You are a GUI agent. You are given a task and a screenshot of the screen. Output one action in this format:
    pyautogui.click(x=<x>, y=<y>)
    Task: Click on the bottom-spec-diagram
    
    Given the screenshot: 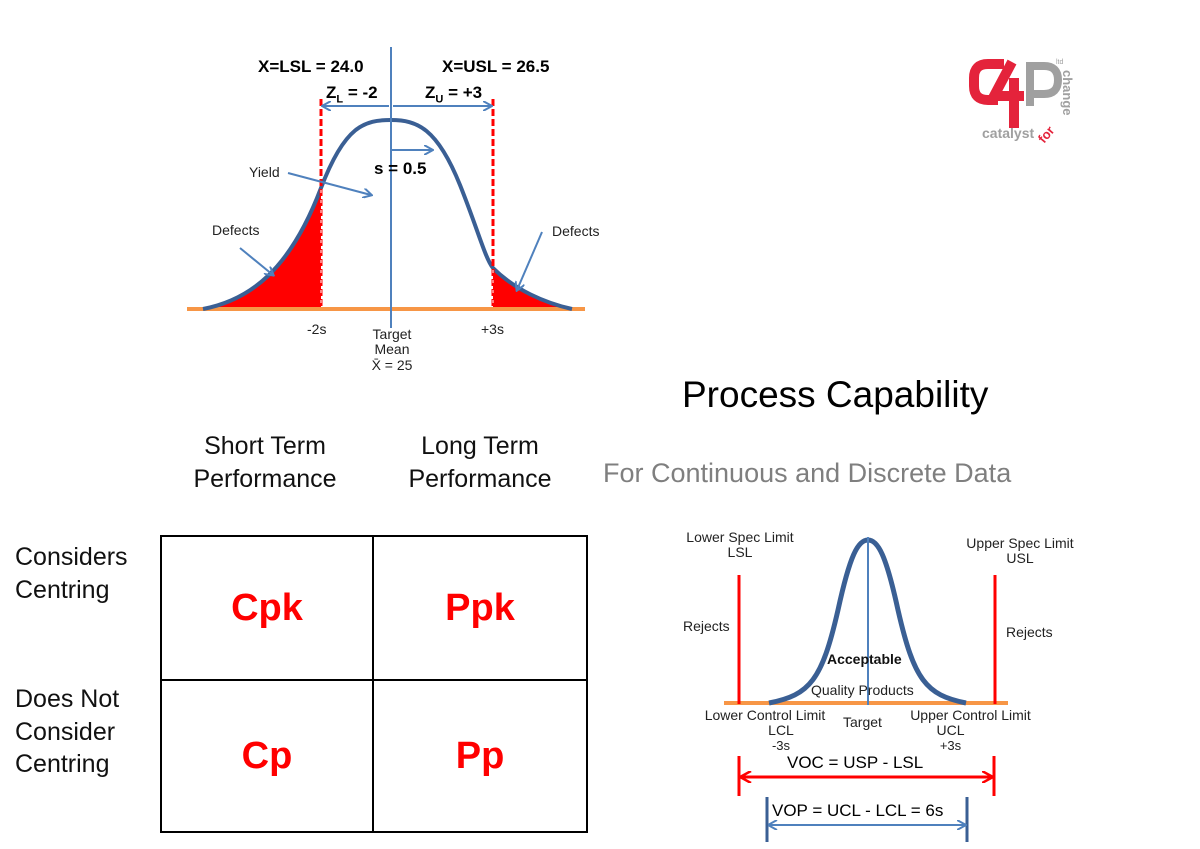 What is the action you would take?
    pyautogui.click(x=866, y=689)
    